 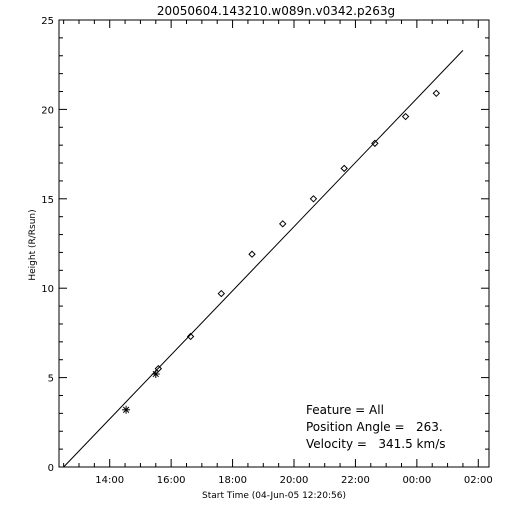 What do you see at coordinates (274, 496) in the screenshot?
I see `x-axis-label: Start Time (04-Jun-05 12:20:56)` at bounding box center [274, 496].